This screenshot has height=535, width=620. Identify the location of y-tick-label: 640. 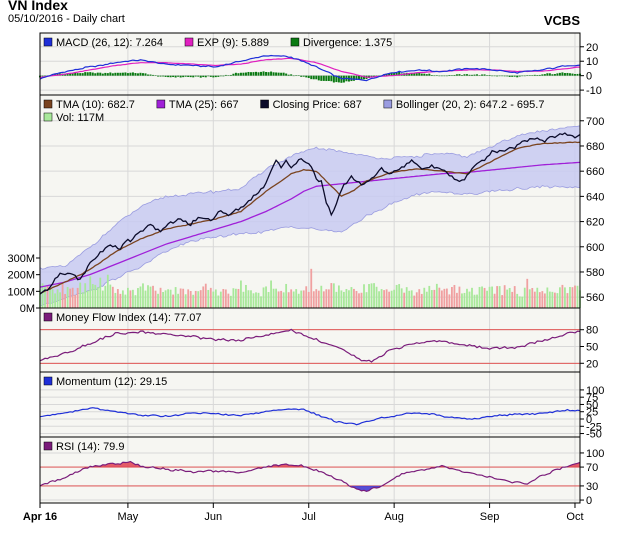
(595, 197).